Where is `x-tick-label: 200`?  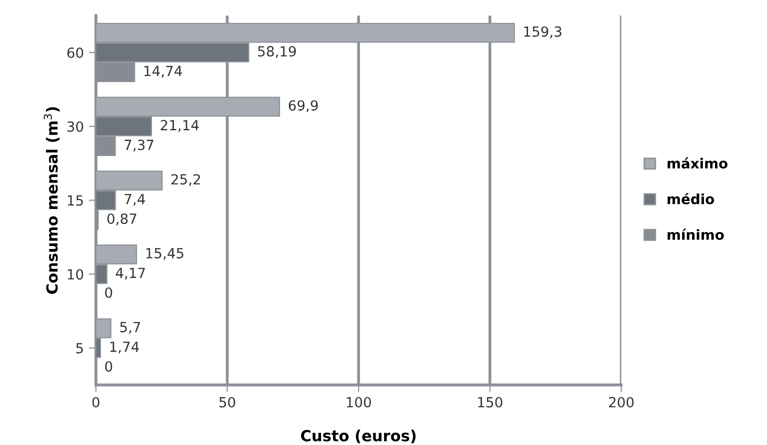 x-tick-label: 200 is located at coordinates (621, 402).